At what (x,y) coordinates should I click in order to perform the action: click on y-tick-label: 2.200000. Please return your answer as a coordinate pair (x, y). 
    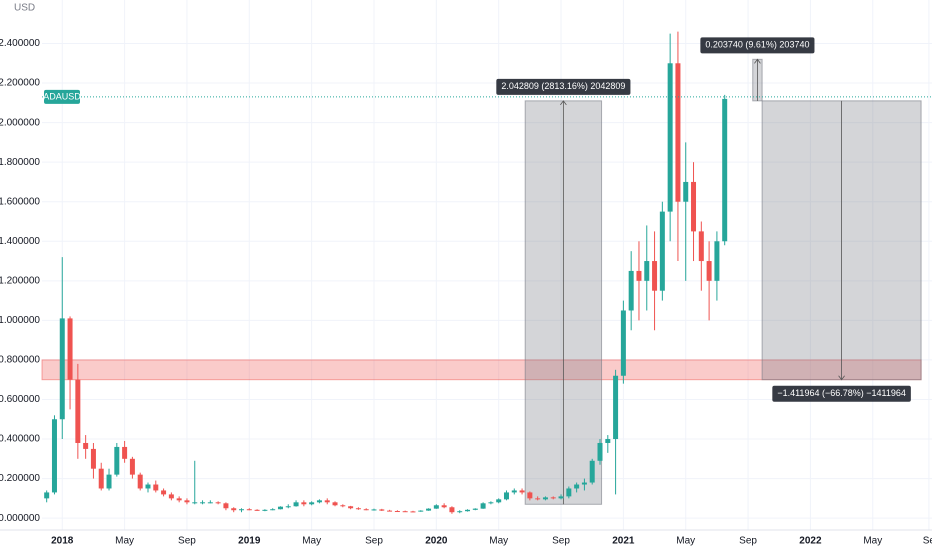
    Looking at the image, I should click on (20, 83).